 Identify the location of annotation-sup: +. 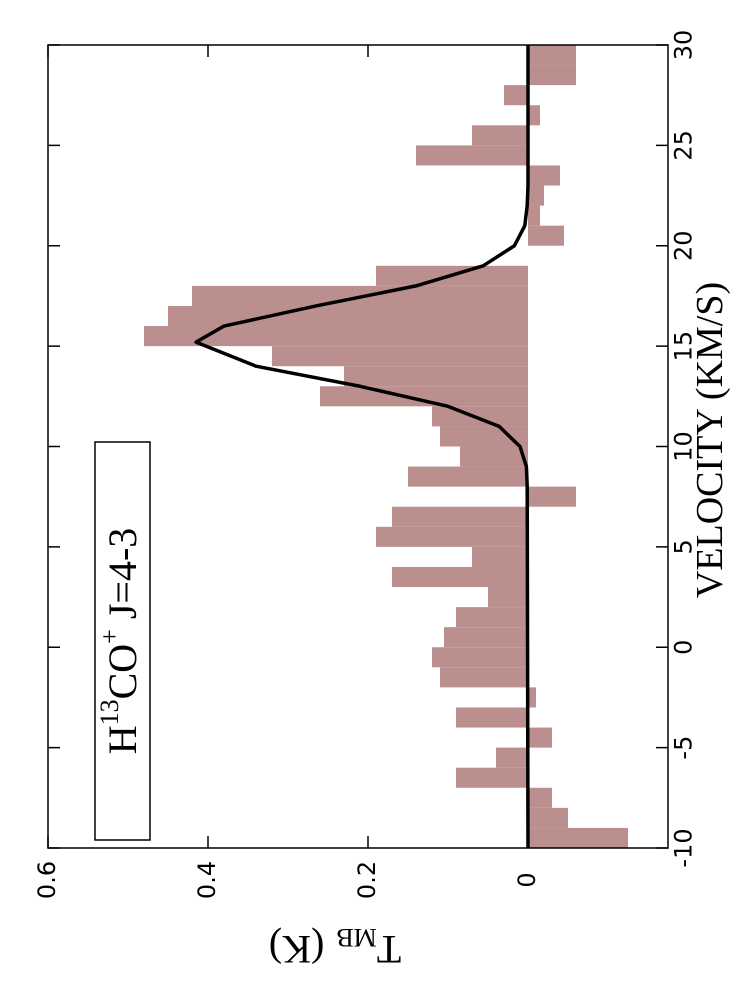
(109, 636).